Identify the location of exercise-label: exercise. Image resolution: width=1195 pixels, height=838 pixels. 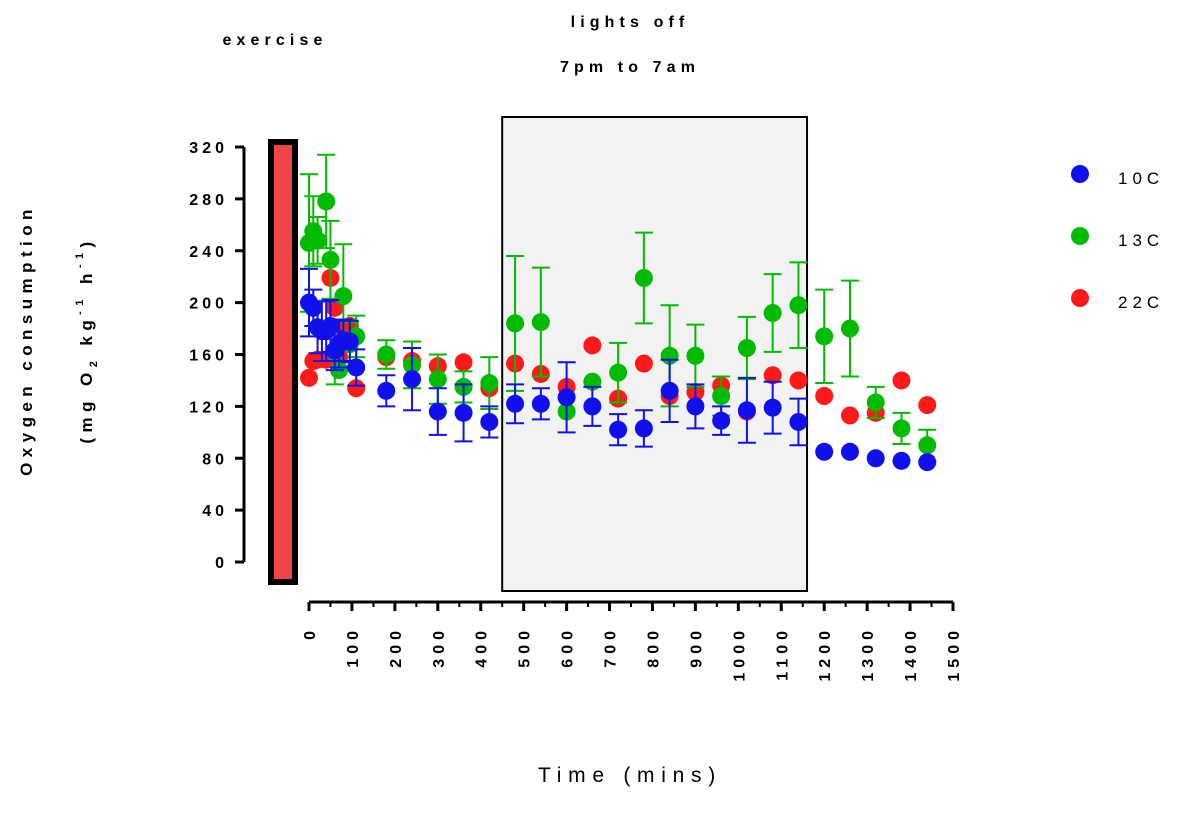
(274, 40).